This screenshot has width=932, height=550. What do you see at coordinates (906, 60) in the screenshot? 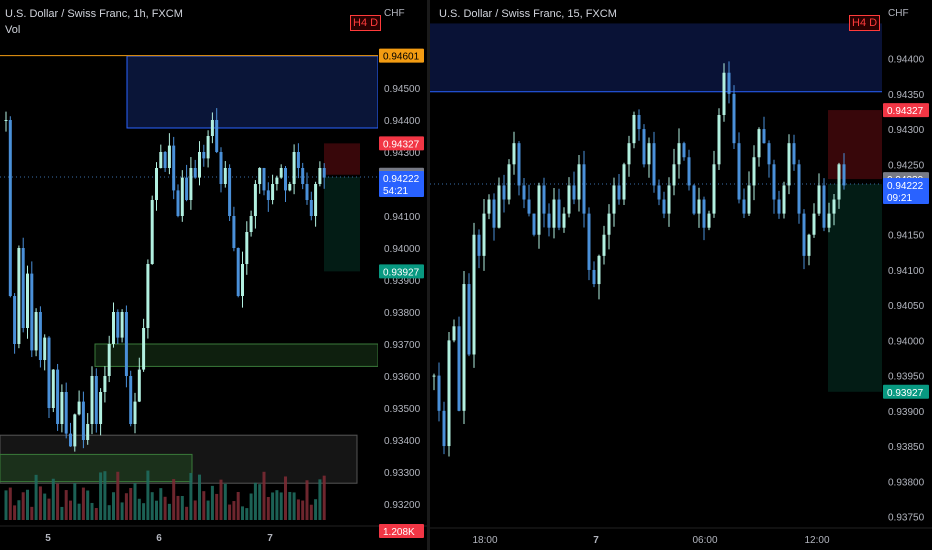
I see `y-tick-label: 0.94400` at bounding box center [906, 60].